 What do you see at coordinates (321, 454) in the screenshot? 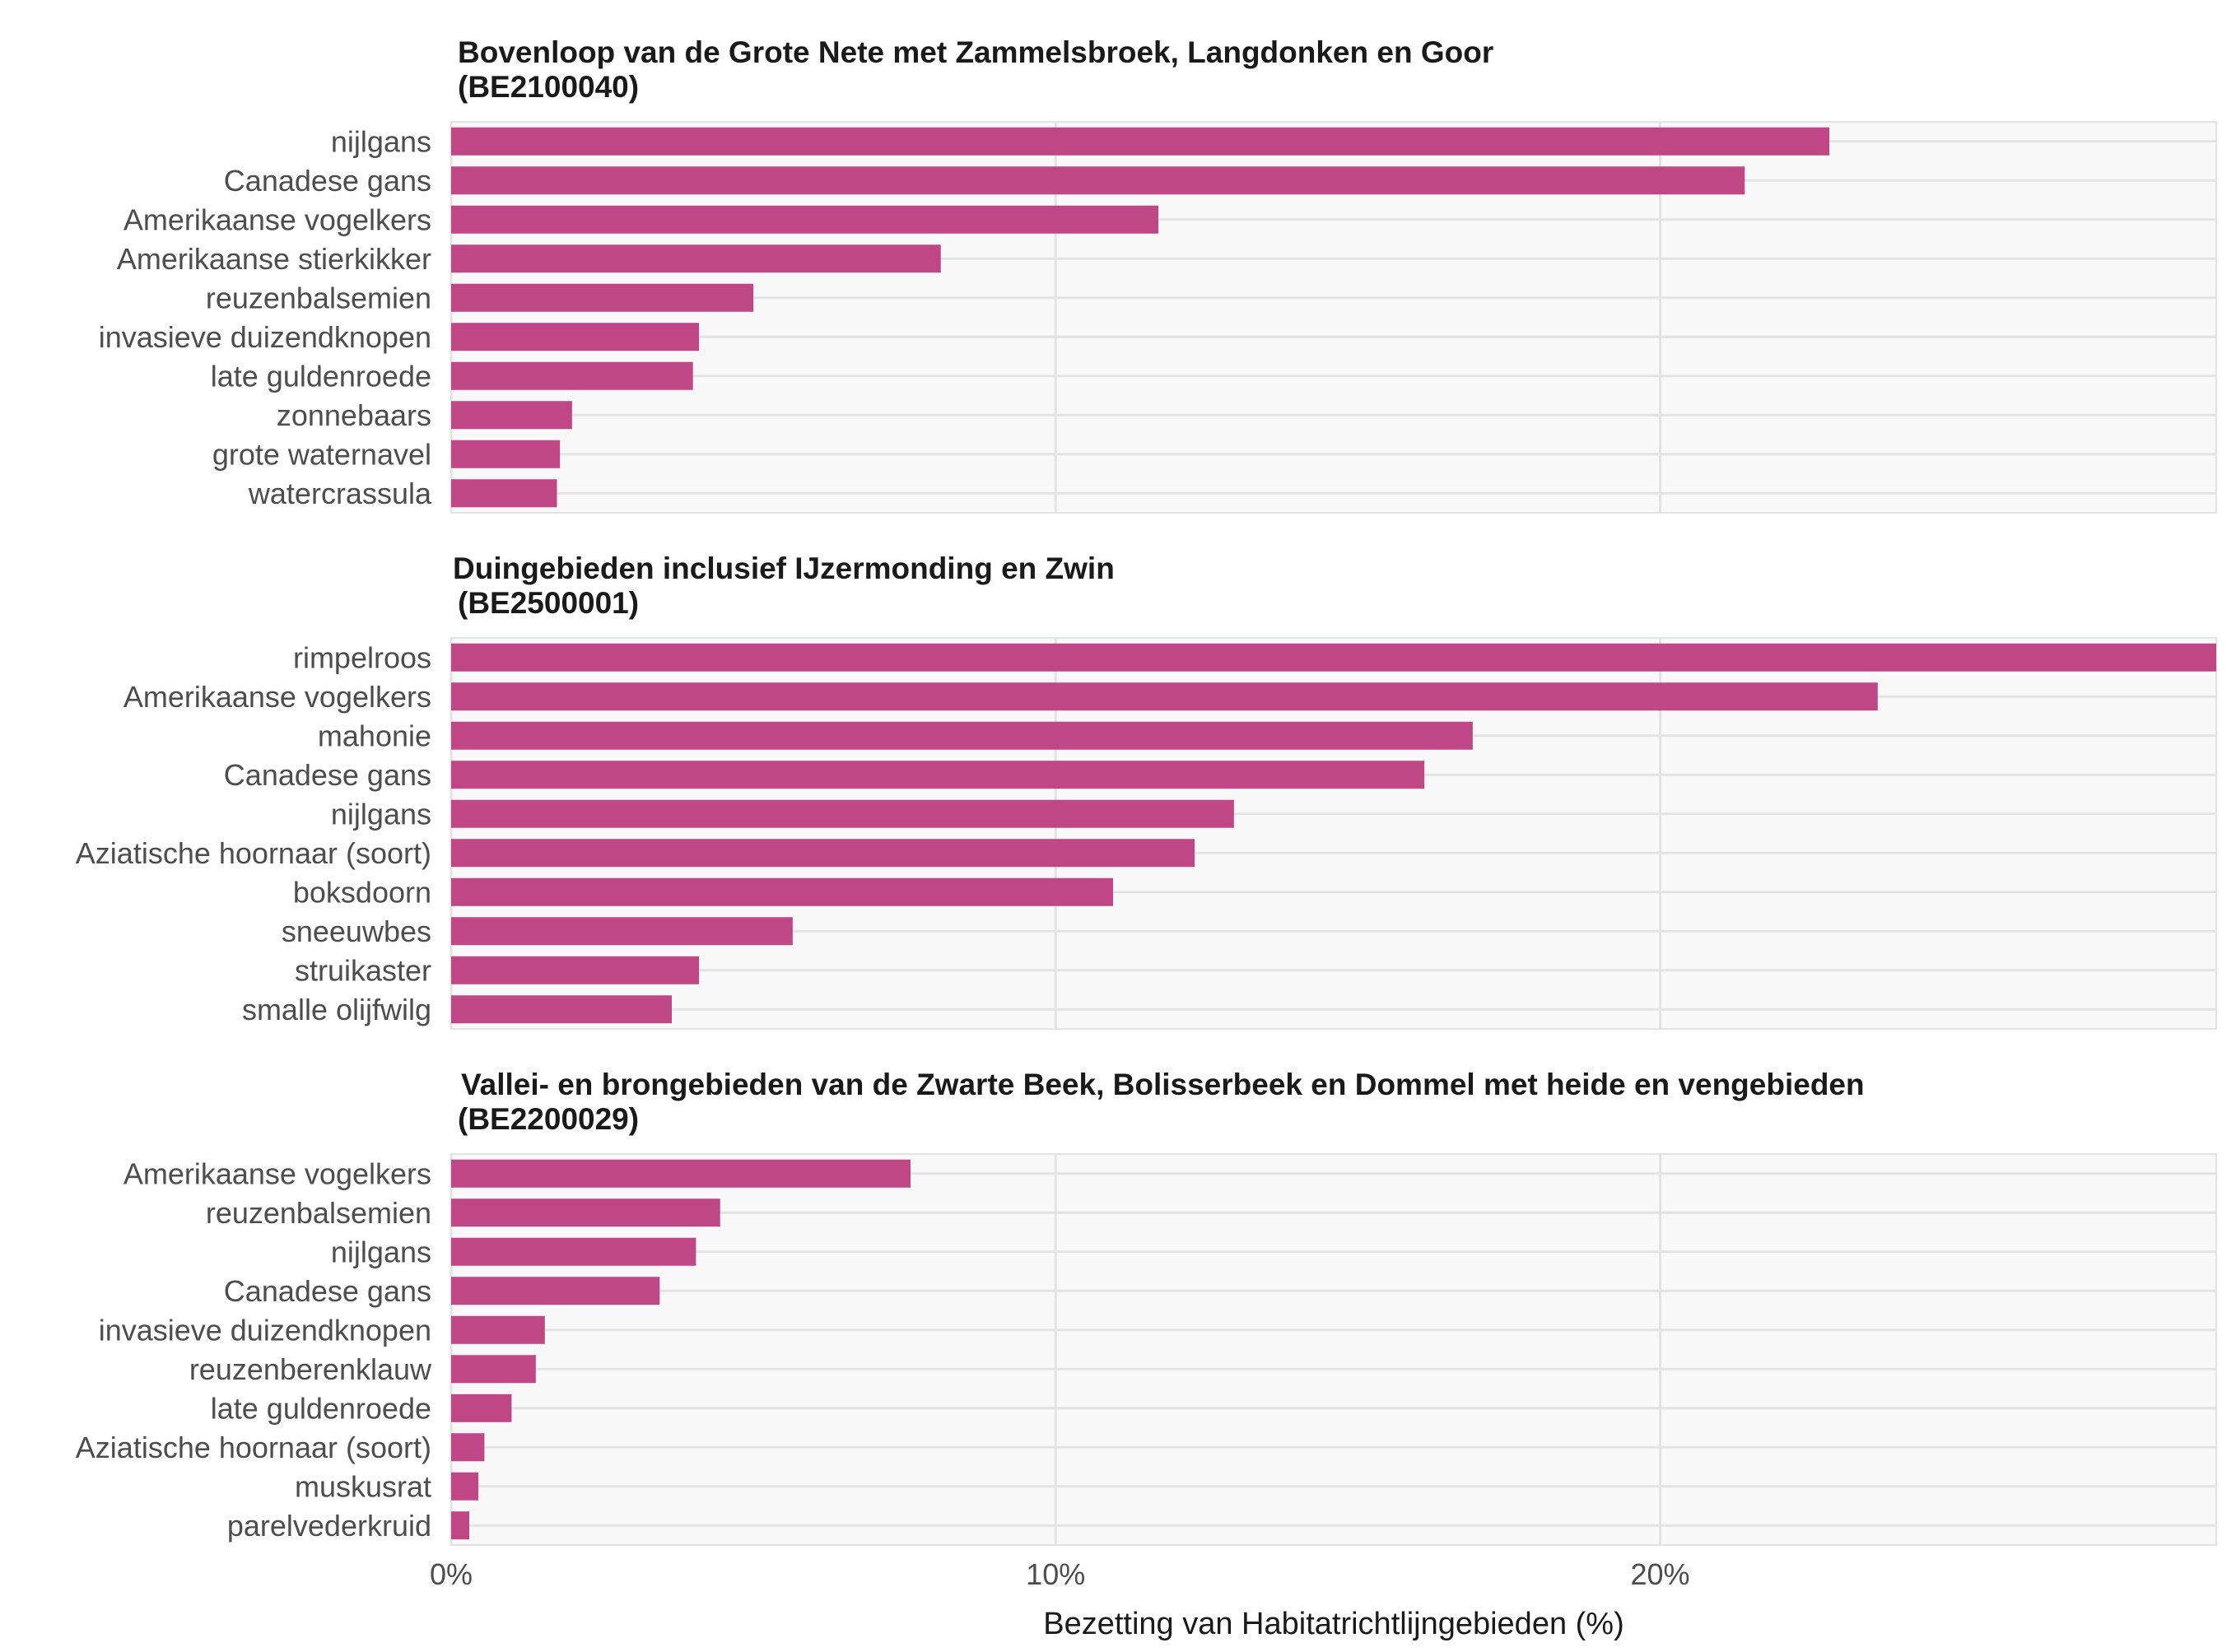
I see `category-label: grote waternavel` at bounding box center [321, 454].